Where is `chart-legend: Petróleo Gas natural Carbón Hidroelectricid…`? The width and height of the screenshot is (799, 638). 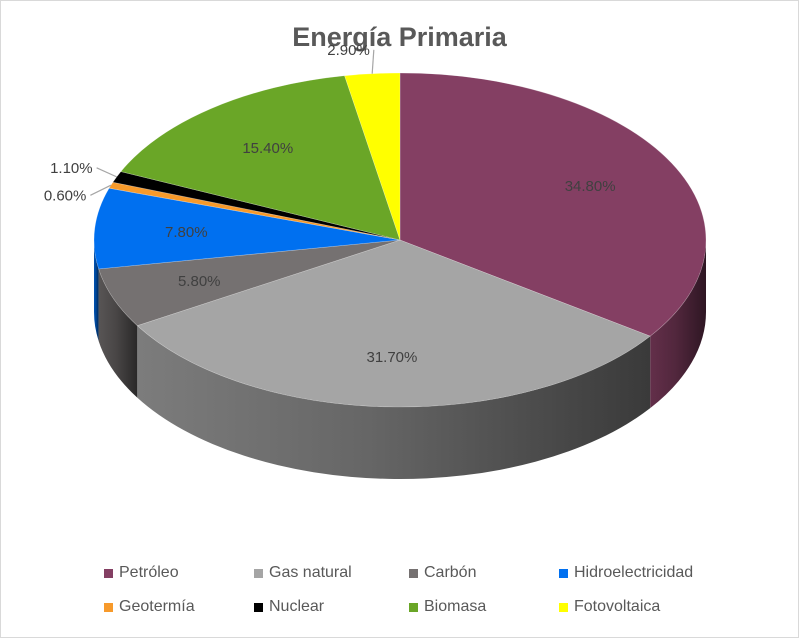 chart-legend: Petróleo Gas natural Carbón Hidroelectricid… is located at coordinates (424, 590).